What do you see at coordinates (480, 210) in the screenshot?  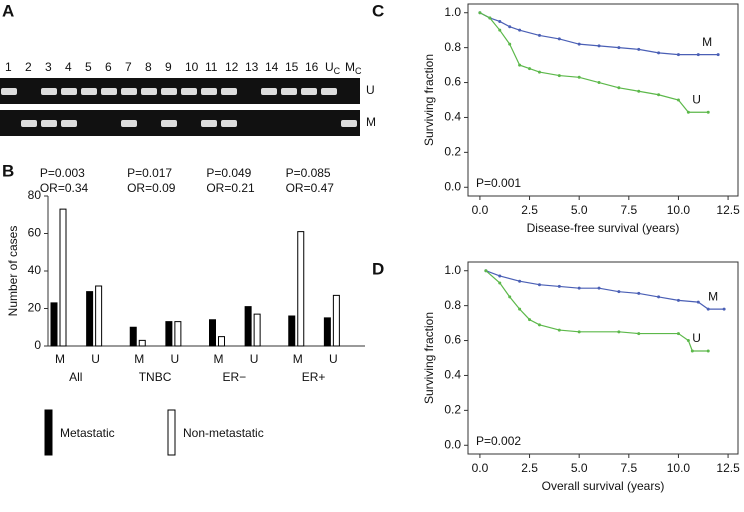 I see `x-tick-label: 0.0` at bounding box center [480, 210].